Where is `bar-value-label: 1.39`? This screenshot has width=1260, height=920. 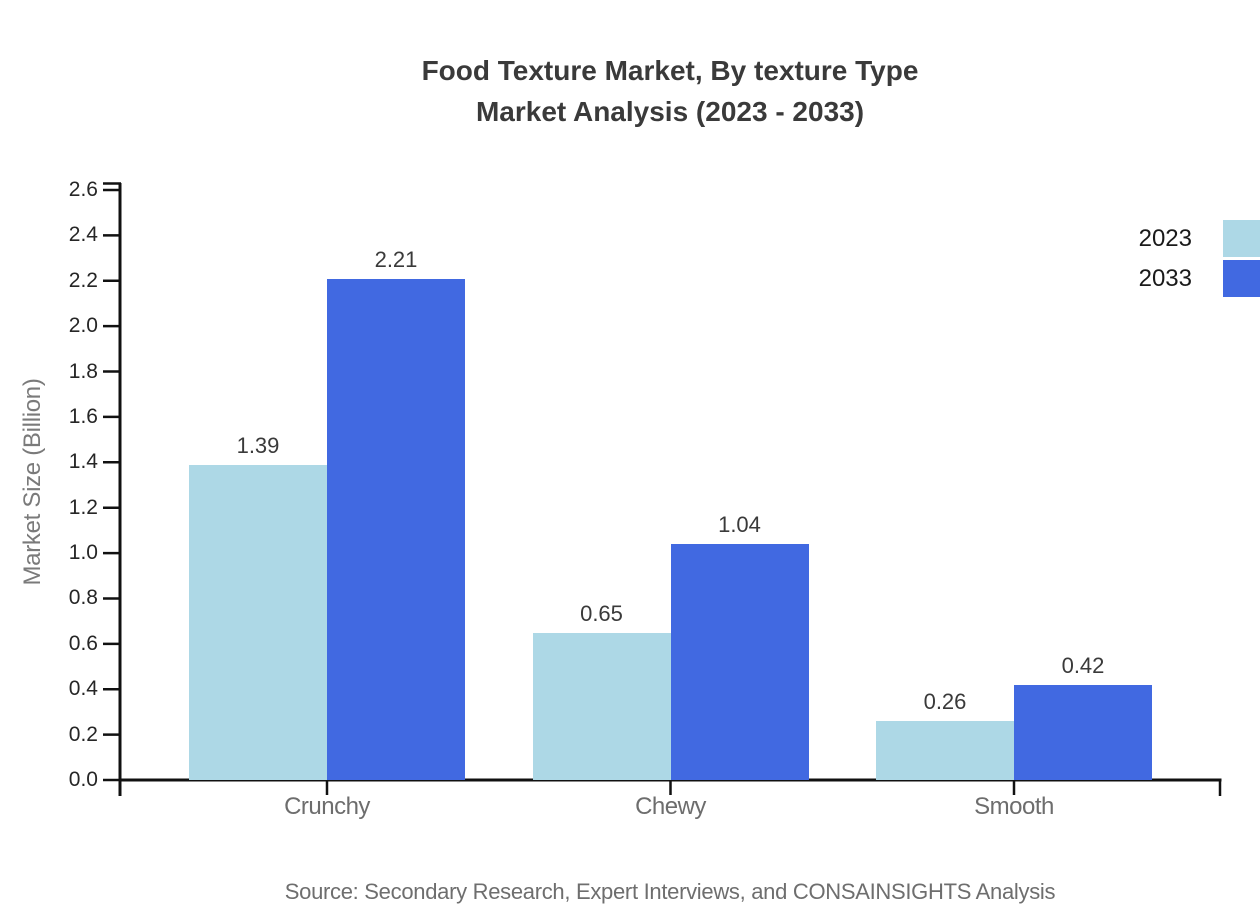
bar-value-label: 1.39 is located at coordinates (258, 445).